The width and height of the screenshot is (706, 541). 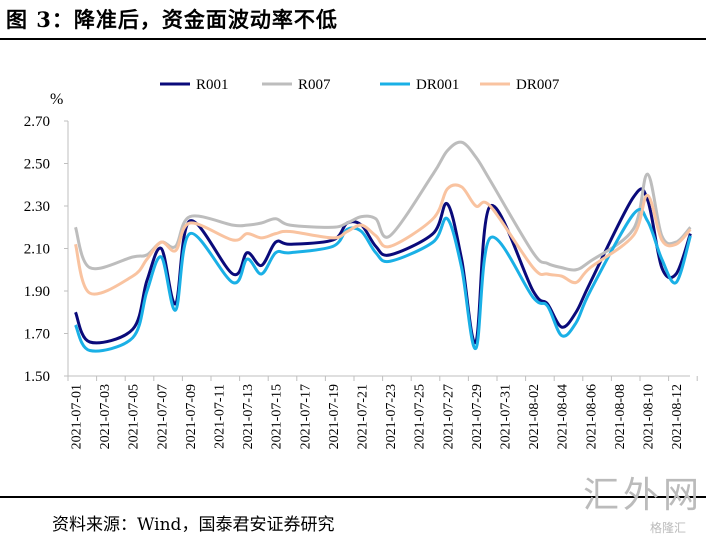 I want to click on y-tick-label: 1.50, so click(x=37, y=377).